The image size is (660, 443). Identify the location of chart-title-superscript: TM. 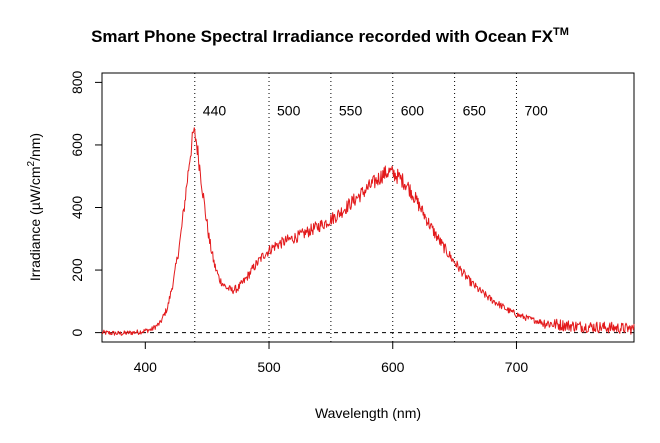
(561, 32).